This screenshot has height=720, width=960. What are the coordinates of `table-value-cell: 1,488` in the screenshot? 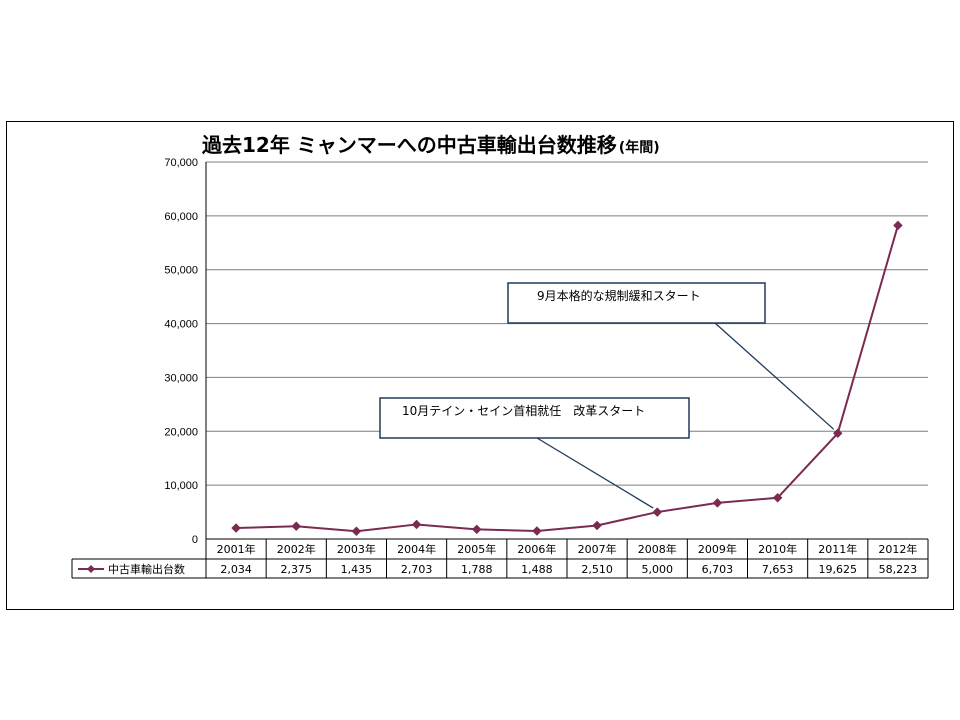 It's located at (537, 569).